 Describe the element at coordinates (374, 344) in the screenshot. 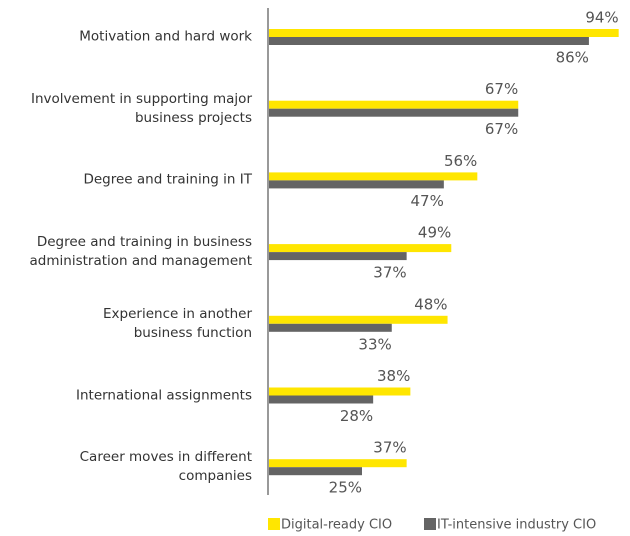

I see `value-label: 33%` at that location.